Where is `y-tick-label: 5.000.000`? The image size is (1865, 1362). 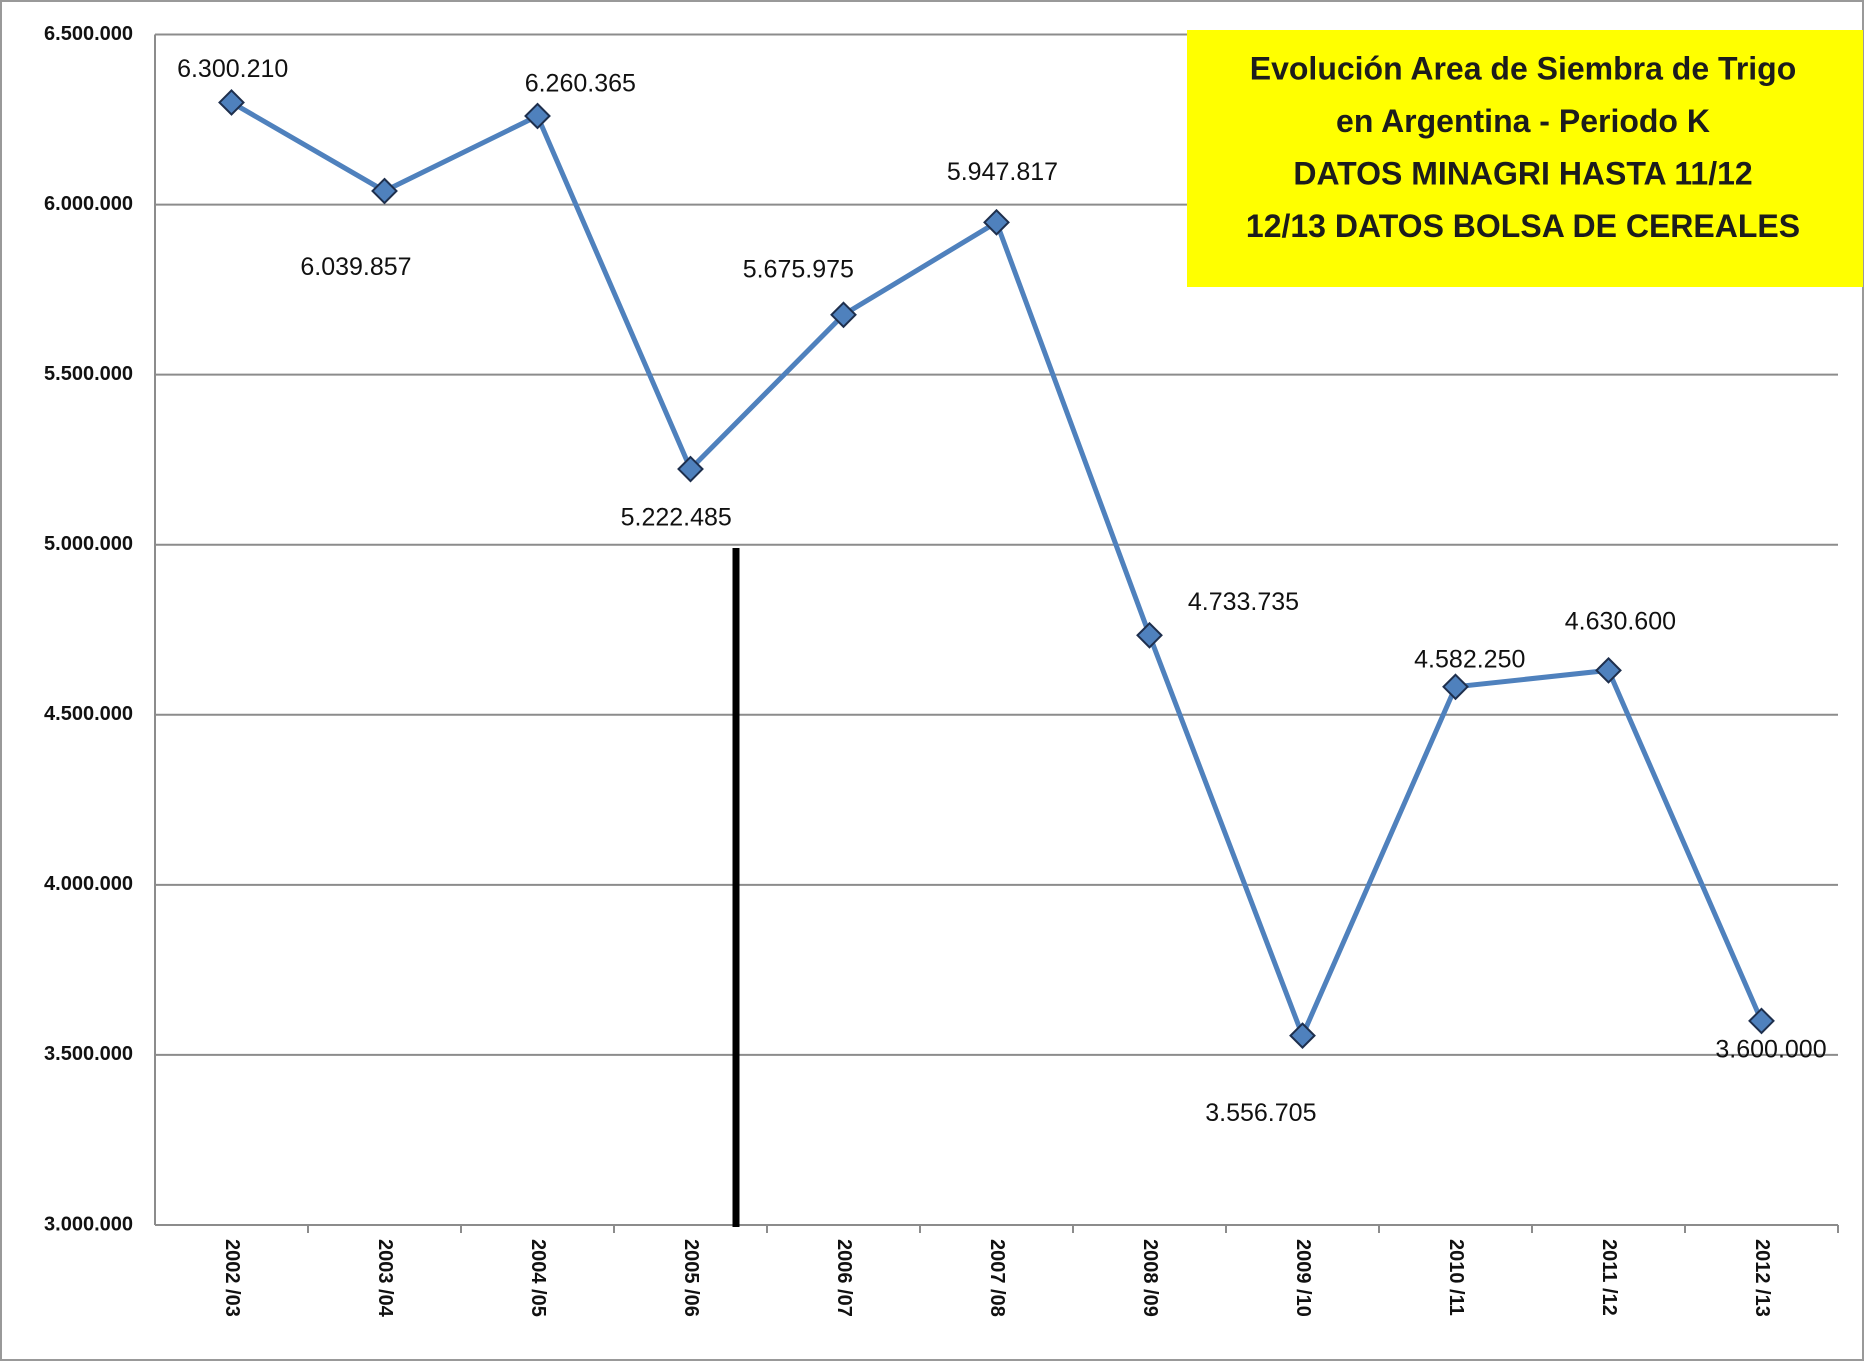 y-tick-label: 5.000.000 is located at coordinates (88, 544).